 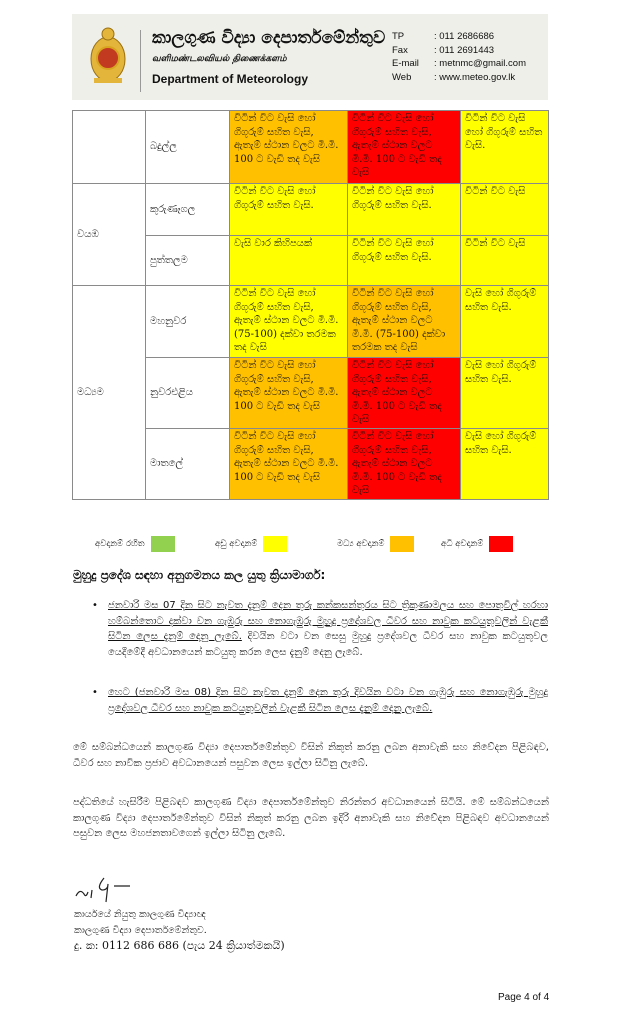 What do you see at coordinates (102, 890) in the screenshot?
I see `signature-image` at bounding box center [102, 890].